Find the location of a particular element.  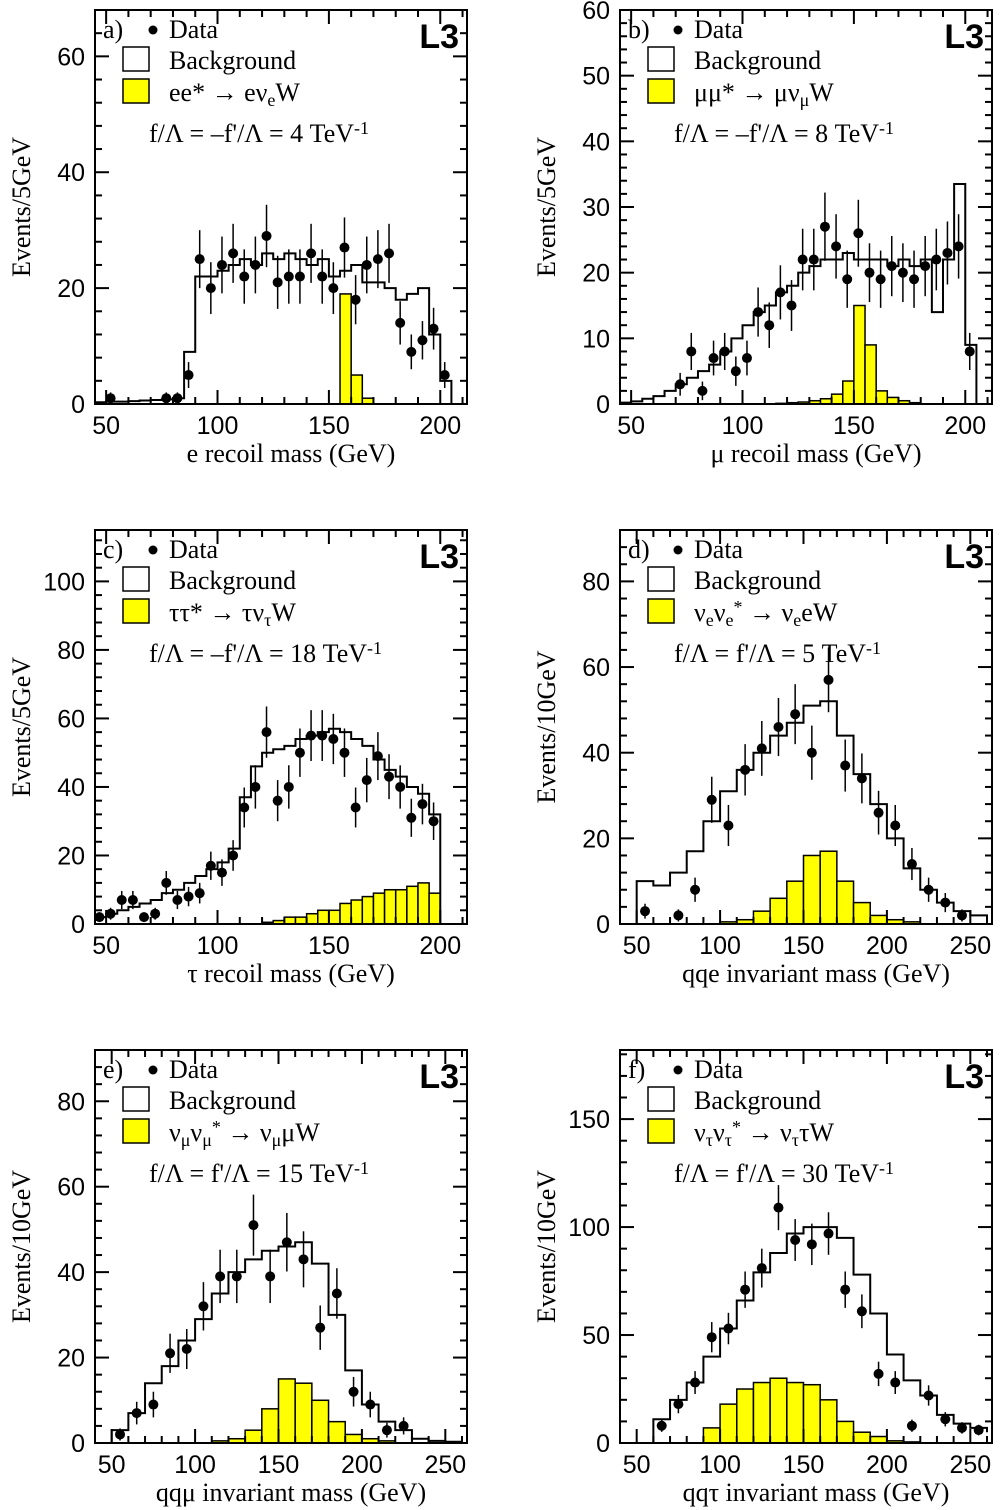

background-histogram is located at coordinates (268, 825).